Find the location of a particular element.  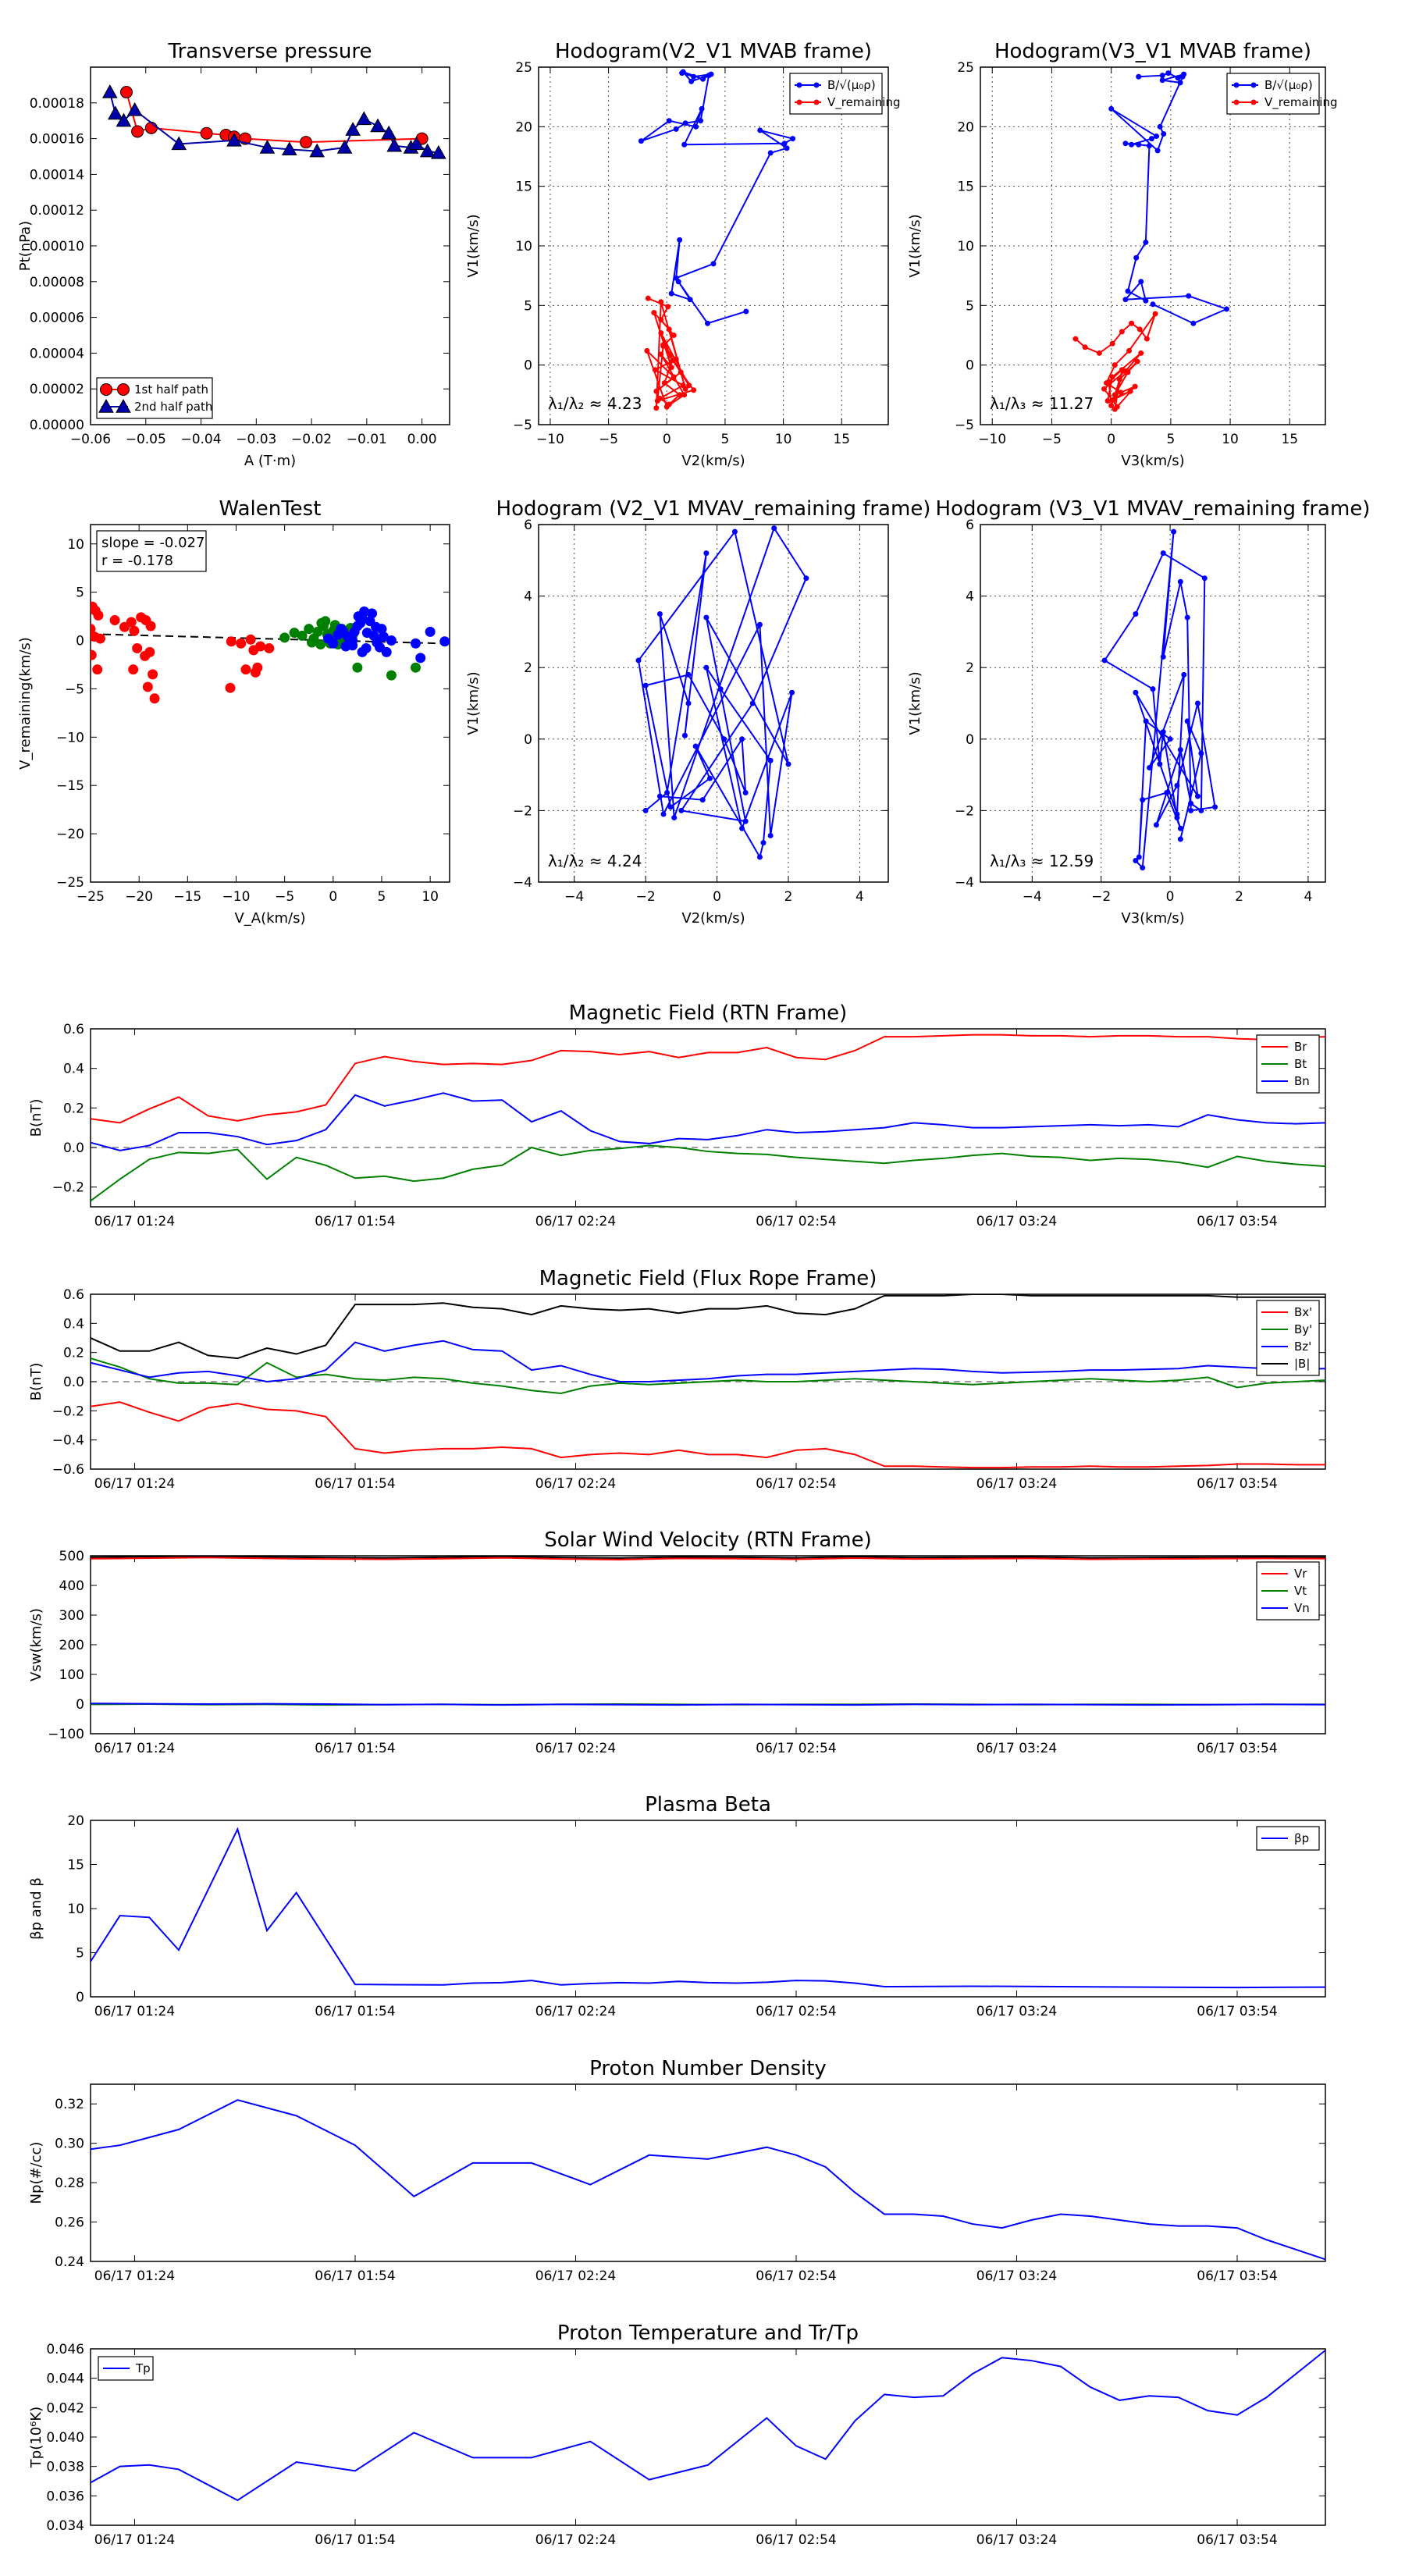

y-tick-label: 0.00012 is located at coordinates (57, 211).